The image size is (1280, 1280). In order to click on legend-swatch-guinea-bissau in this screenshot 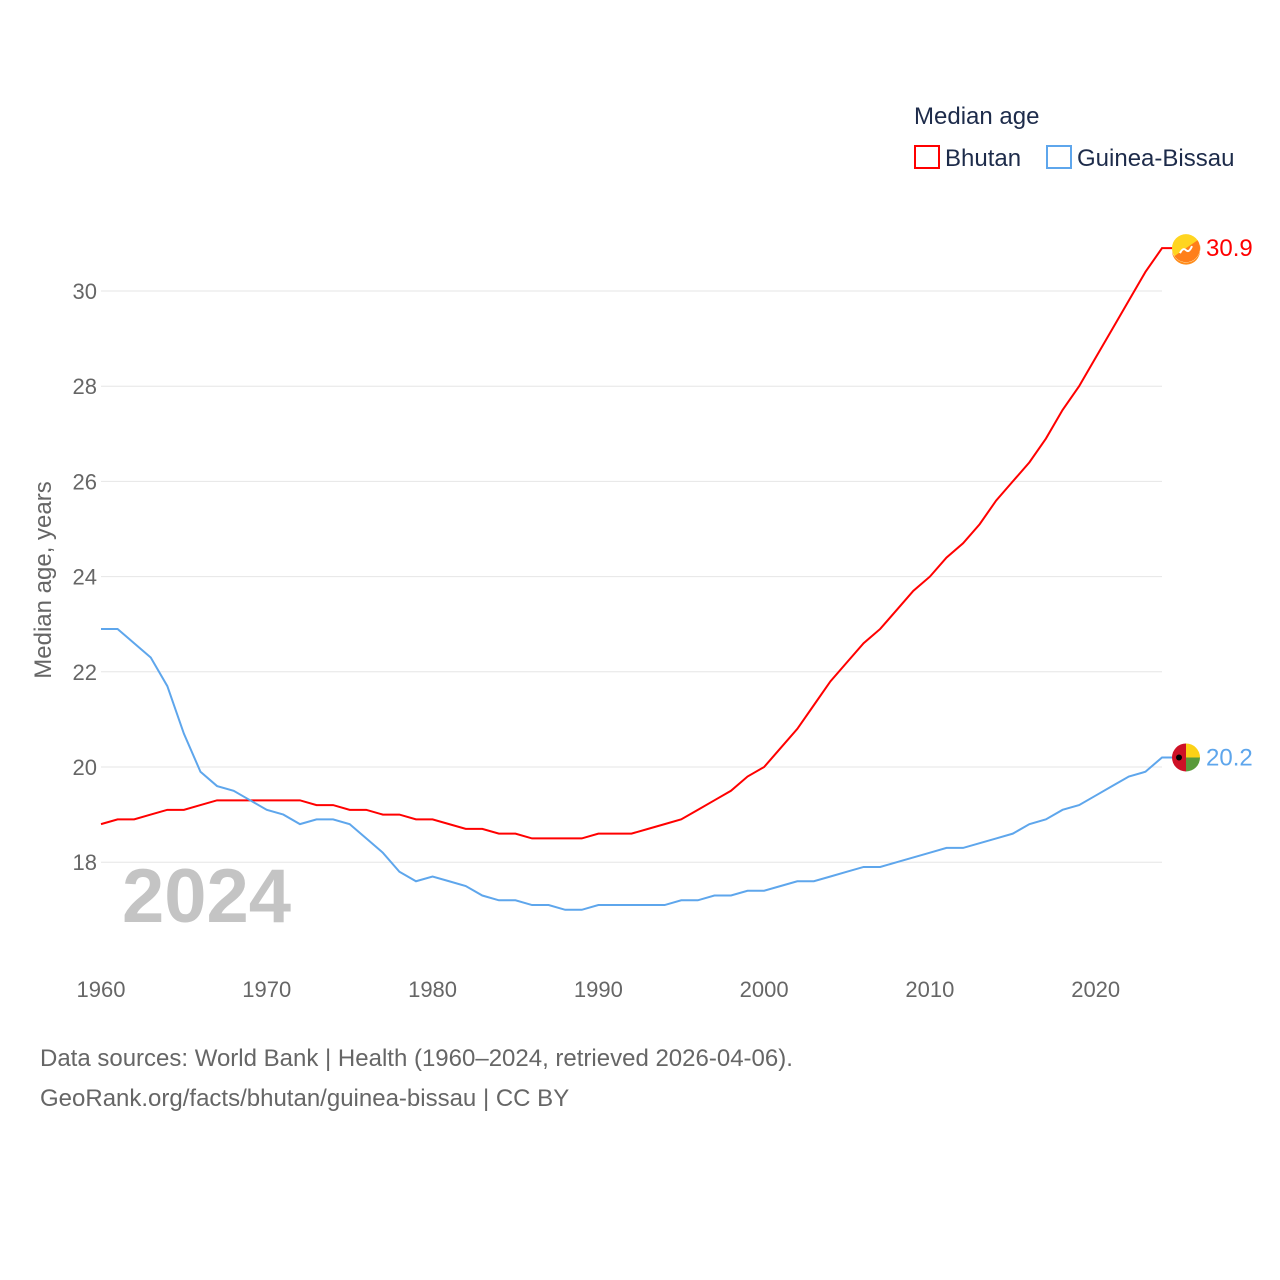, I will do `click(1059, 157)`.